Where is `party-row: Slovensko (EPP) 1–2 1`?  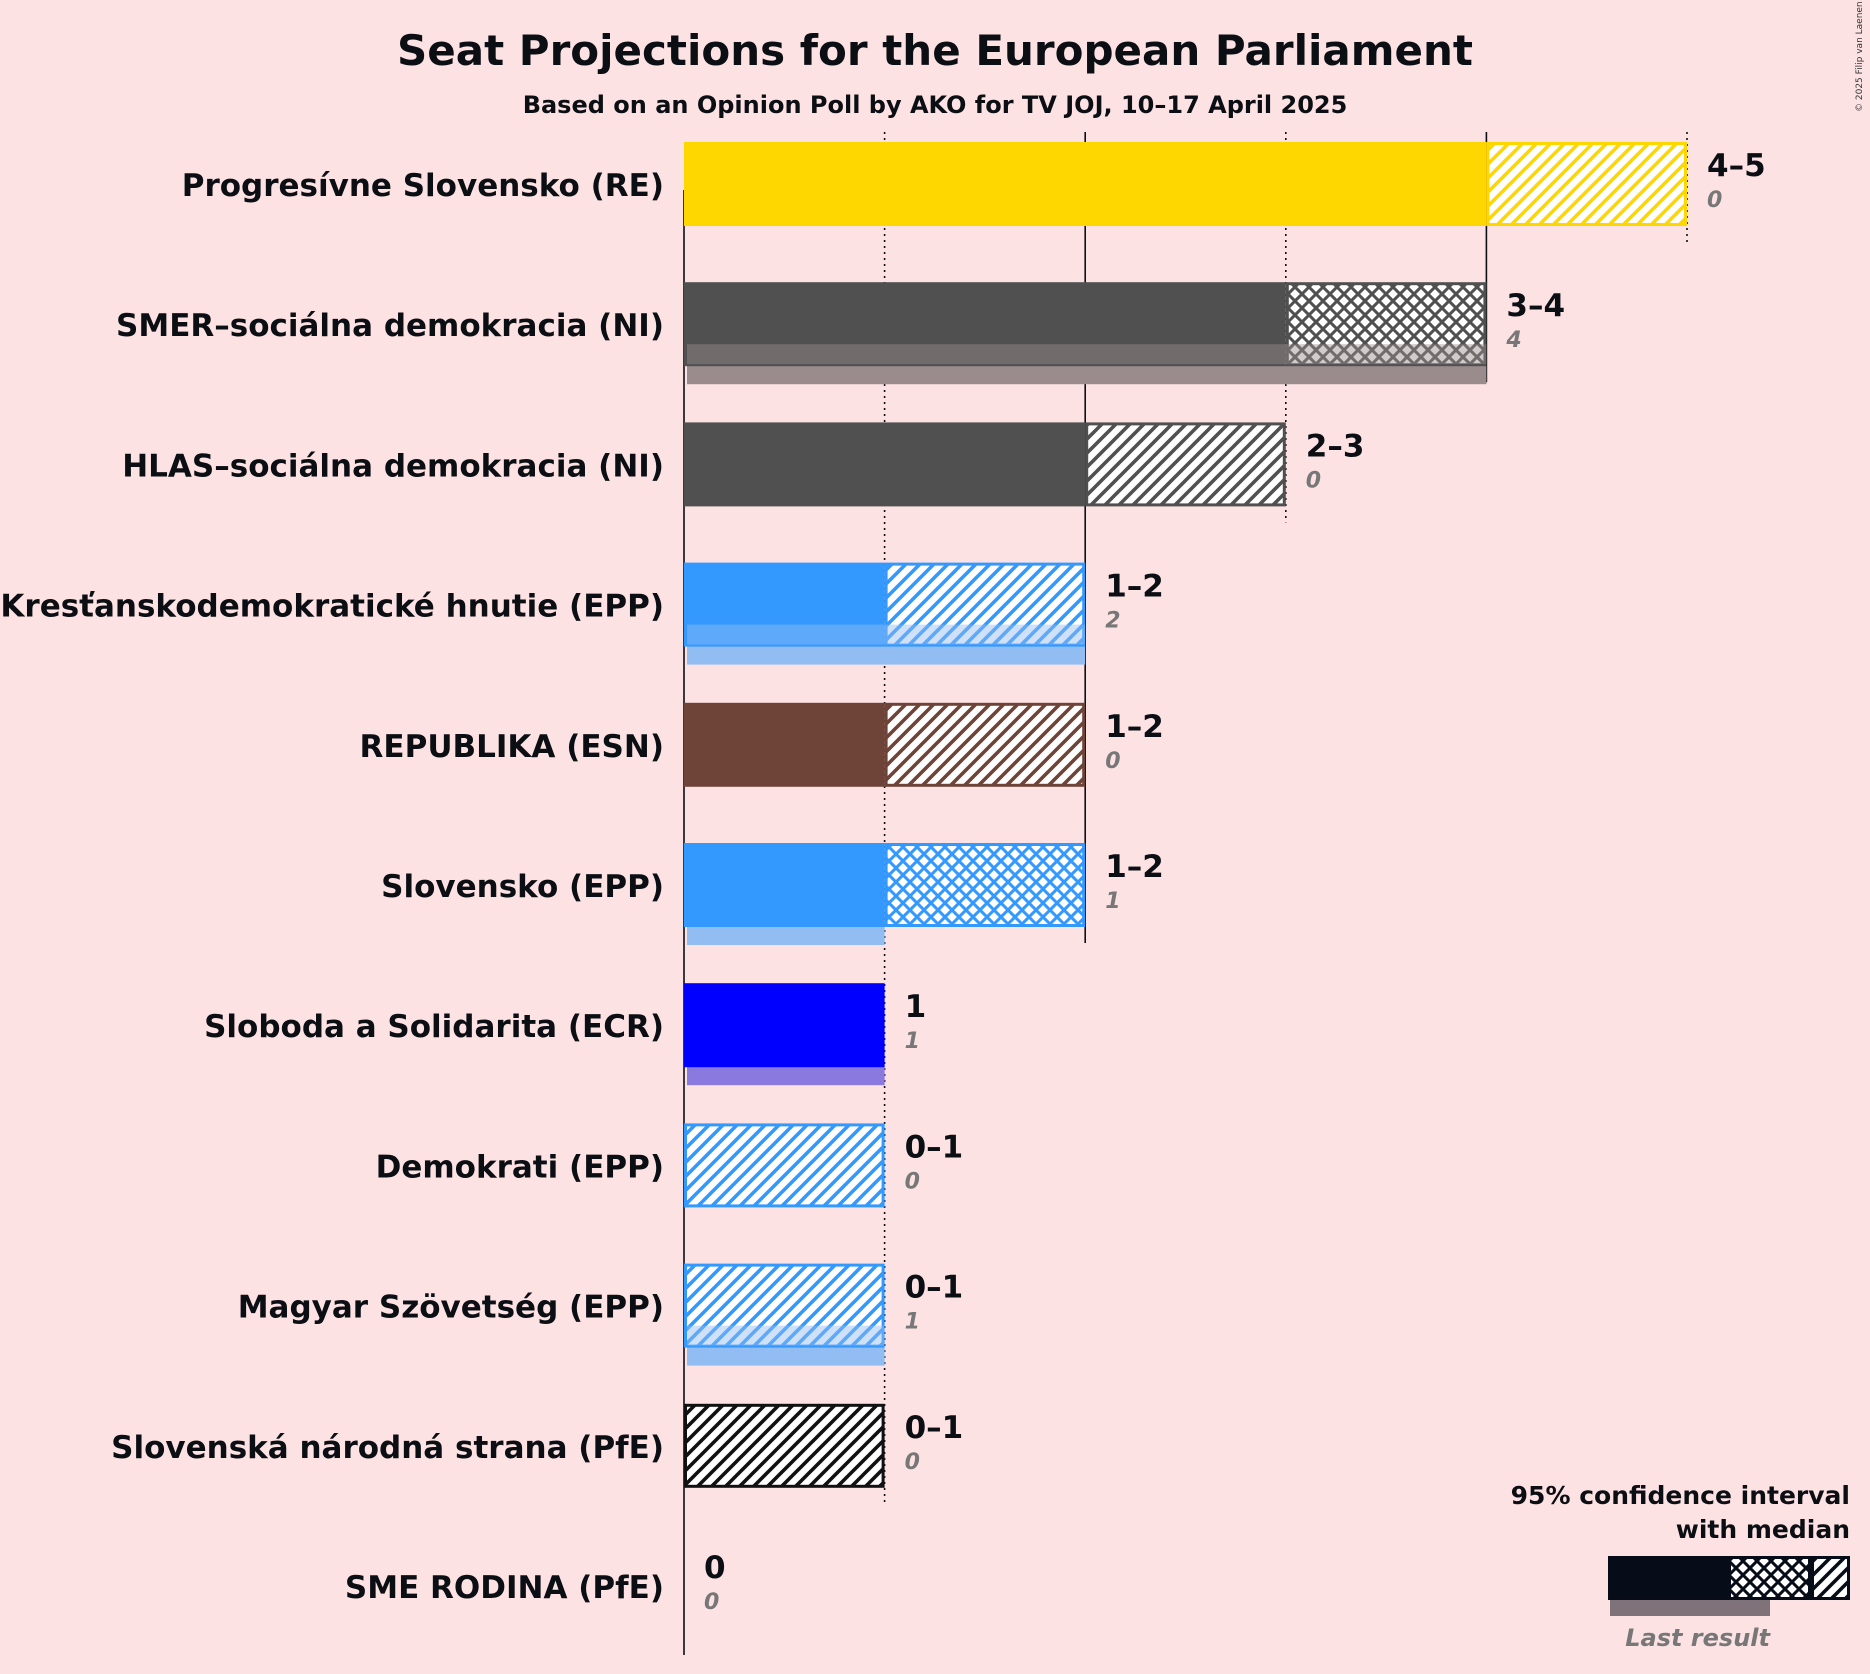
party-row: Slovensko (EPP) 1–2 1 is located at coordinates (772, 894).